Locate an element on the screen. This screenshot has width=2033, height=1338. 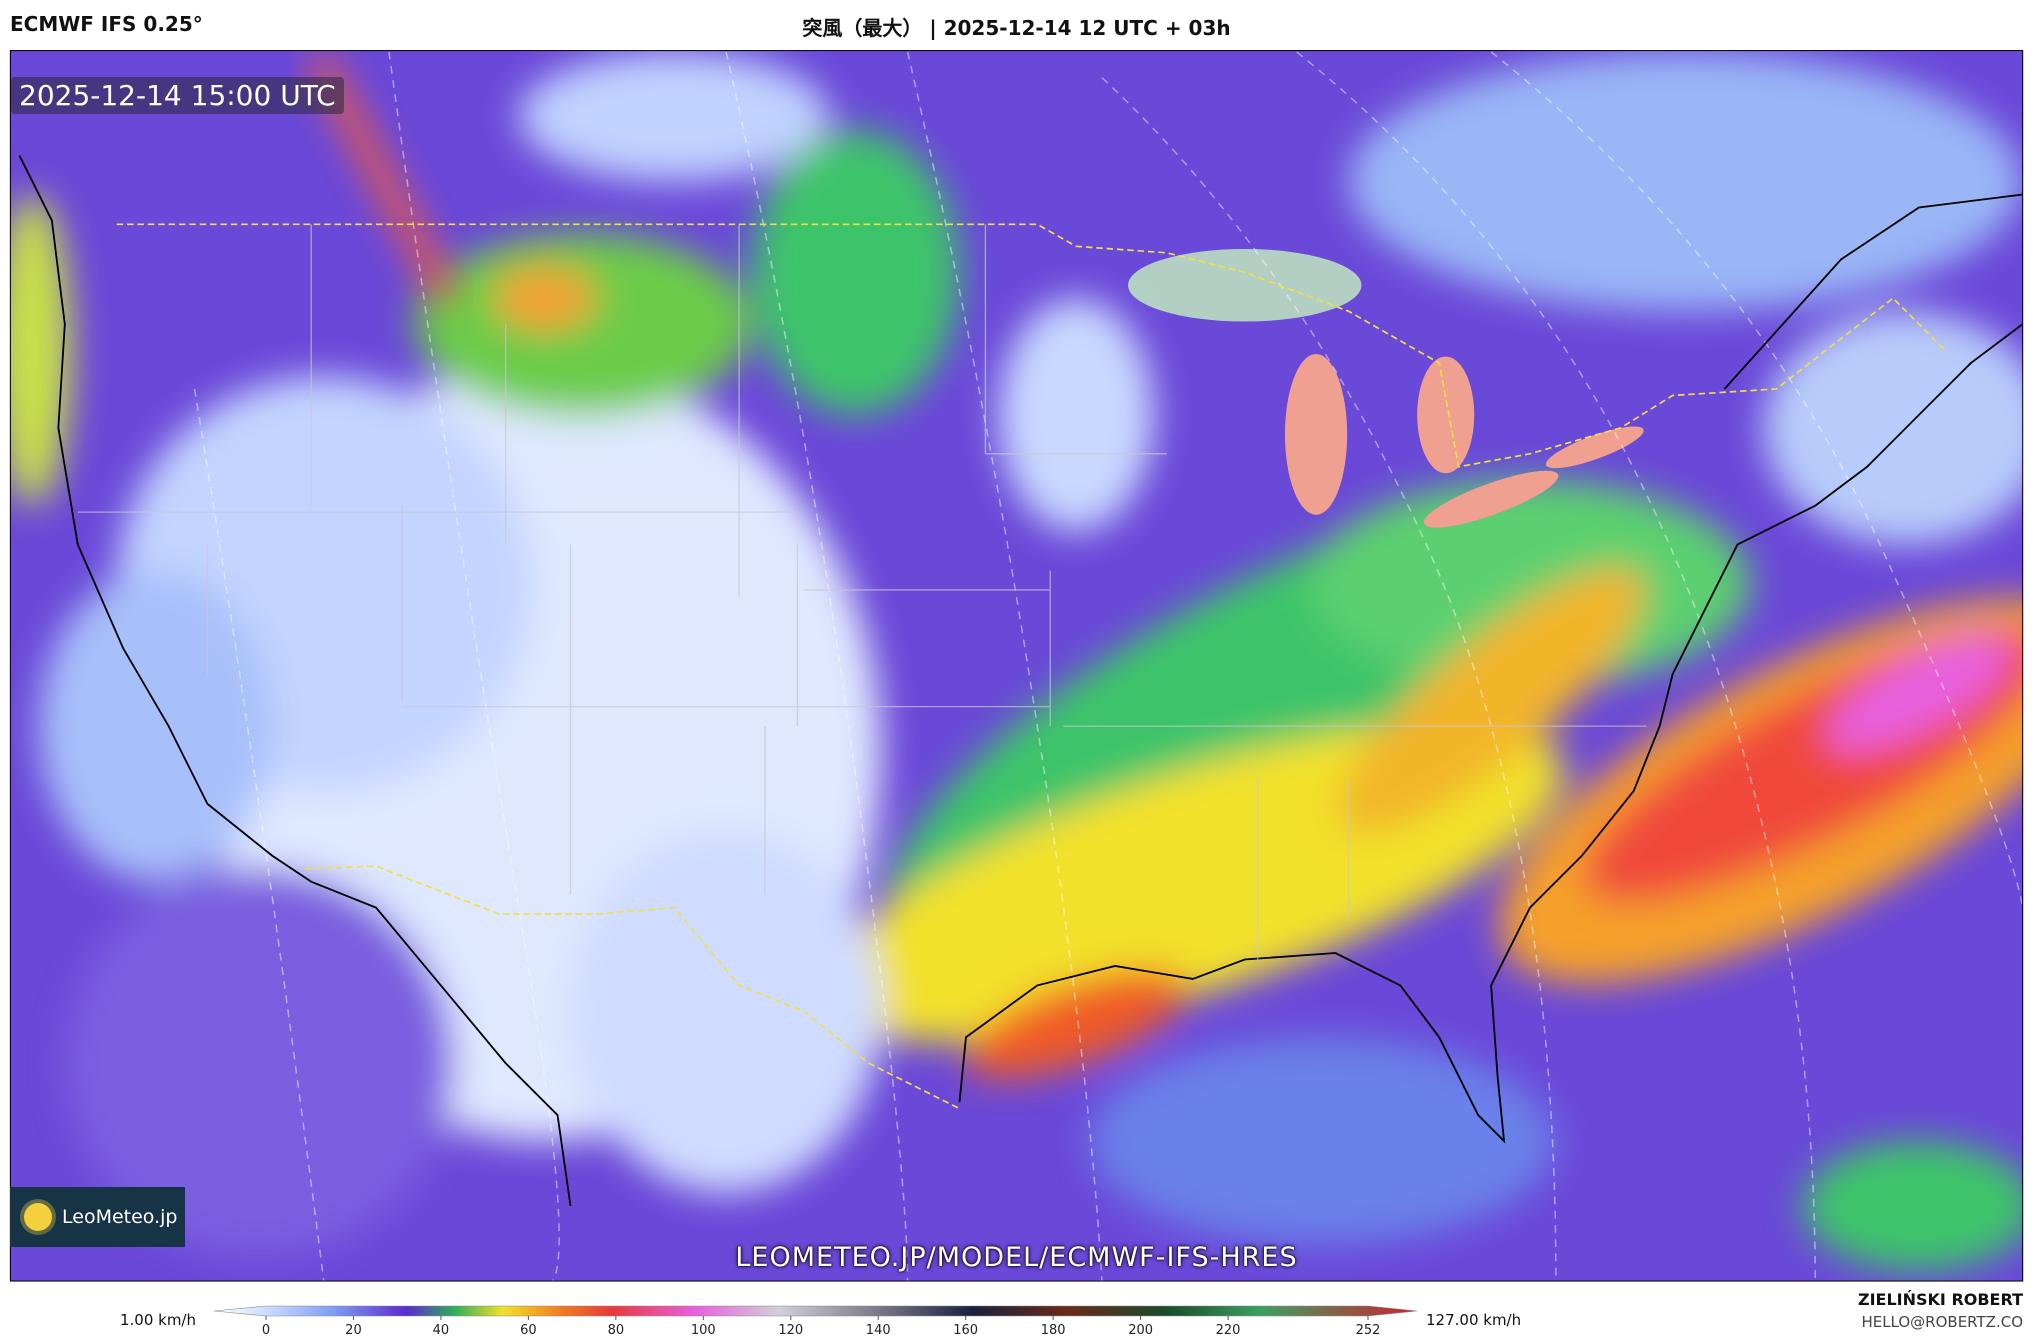
logo-text: LeoMeteo.jp is located at coordinates (120, 1217).